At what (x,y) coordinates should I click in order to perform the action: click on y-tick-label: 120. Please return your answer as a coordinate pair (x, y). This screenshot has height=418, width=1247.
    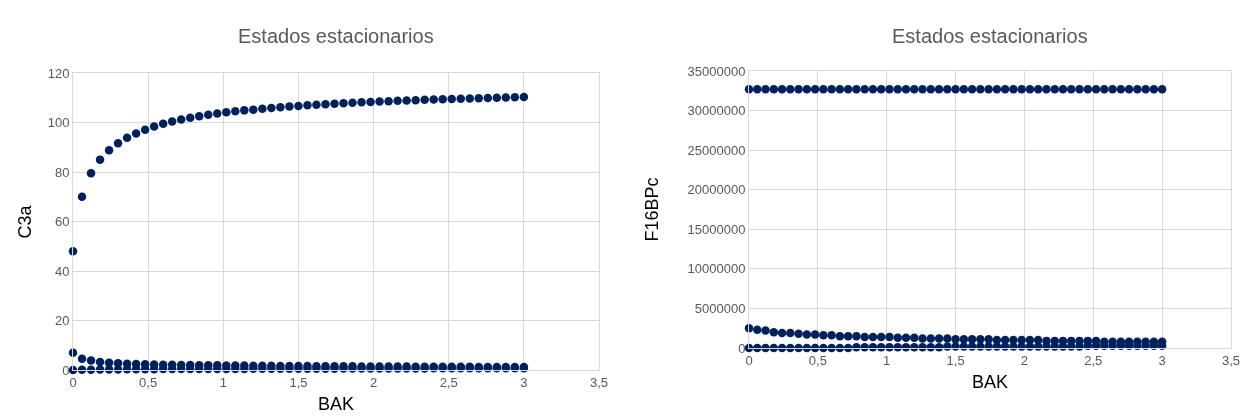
    Looking at the image, I should click on (58, 73).